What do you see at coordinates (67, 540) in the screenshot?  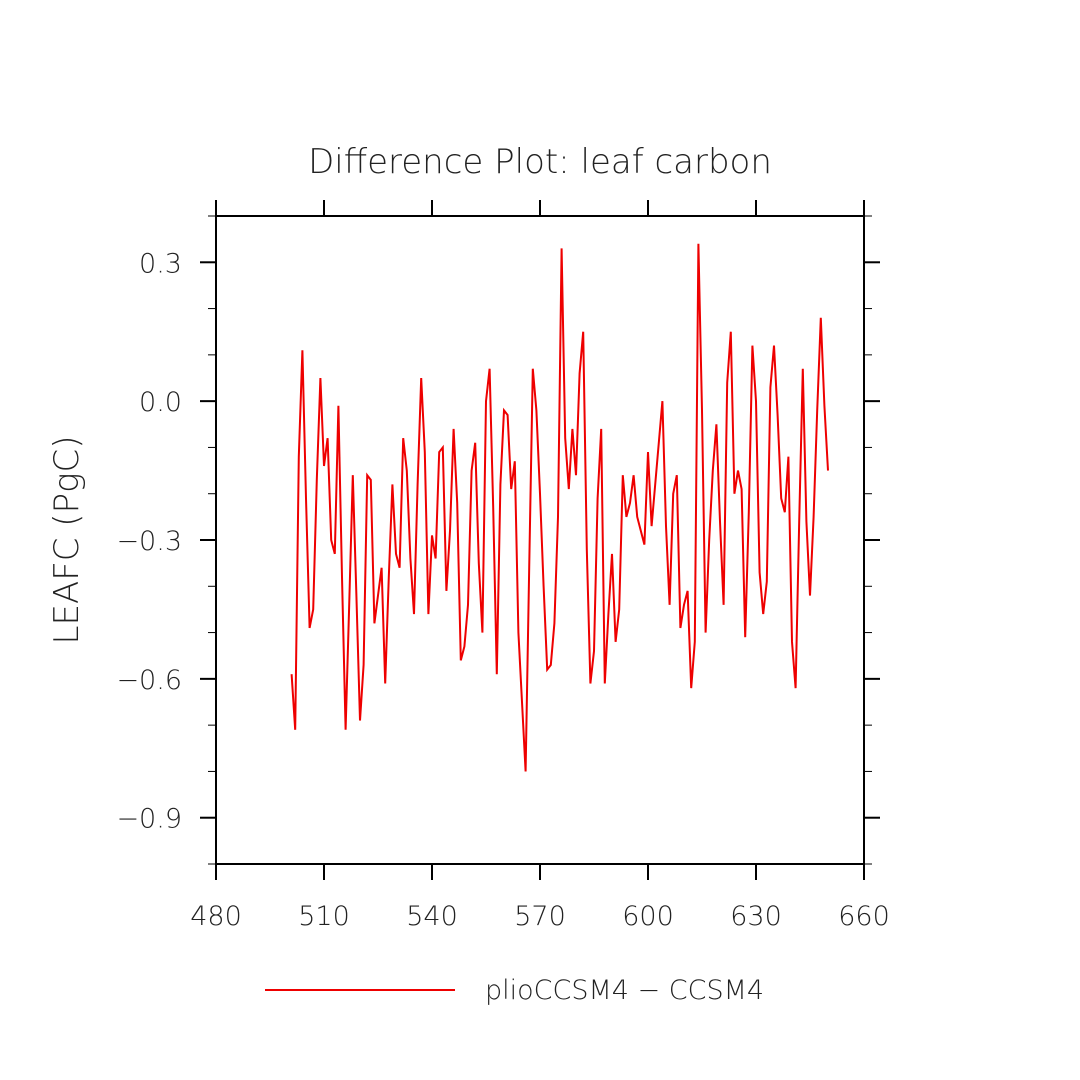 I see `y-axis-label: LEAFC (PgC)` at bounding box center [67, 540].